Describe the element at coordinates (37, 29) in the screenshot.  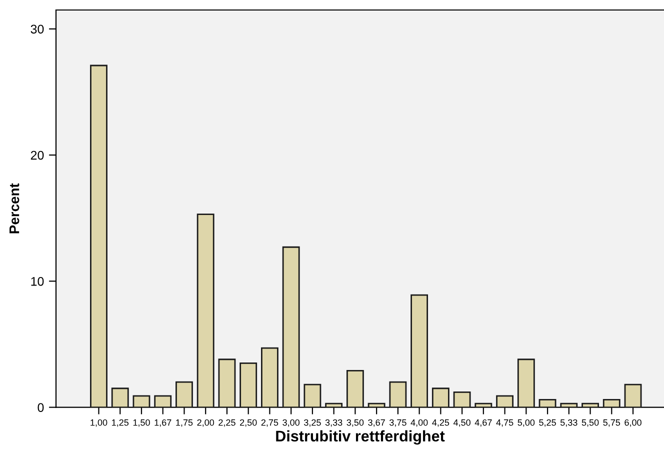
I see `y-tick-label: 30` at that location.